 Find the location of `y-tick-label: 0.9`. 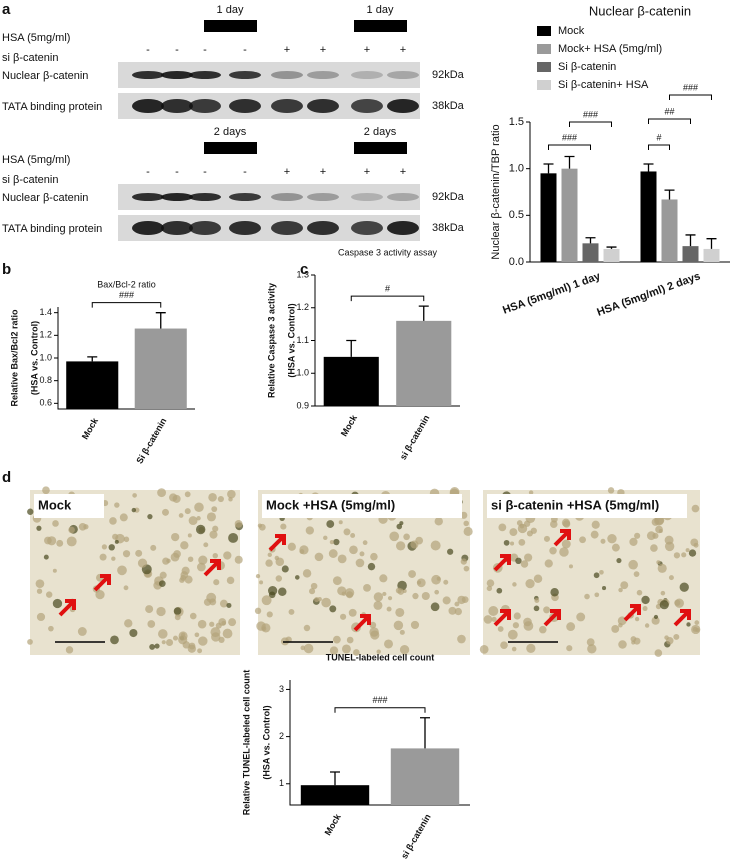

y-tick-label: 0.9 is located at coordinates (302, 405).